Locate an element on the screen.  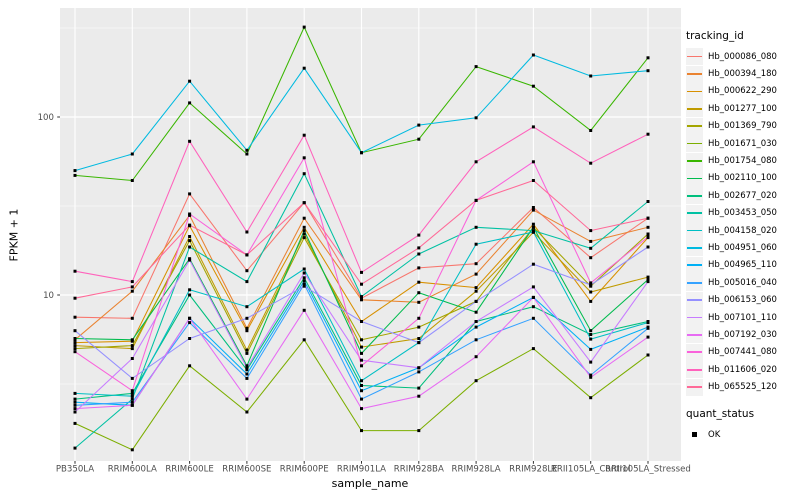
legend-item: Hb_001671_030 is located at coordinates (731, 144).